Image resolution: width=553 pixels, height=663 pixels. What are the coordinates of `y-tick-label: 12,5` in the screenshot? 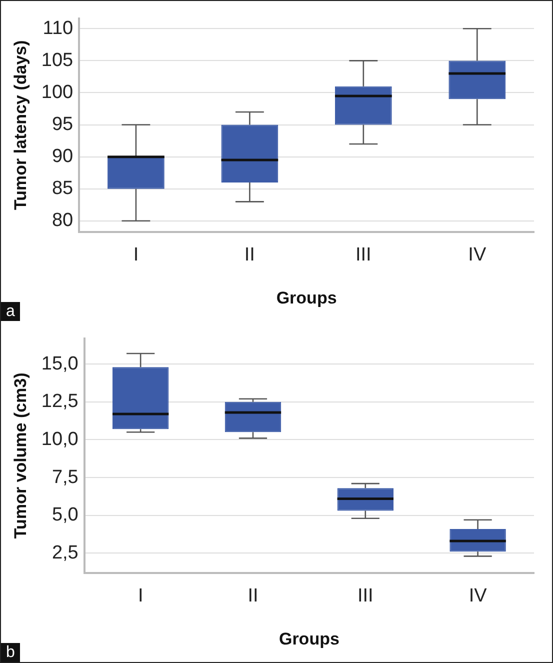 It's located at (59, 401).